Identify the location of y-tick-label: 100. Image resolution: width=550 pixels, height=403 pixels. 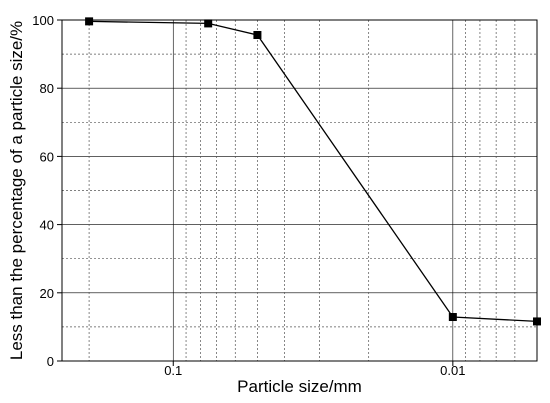
(43, 20).